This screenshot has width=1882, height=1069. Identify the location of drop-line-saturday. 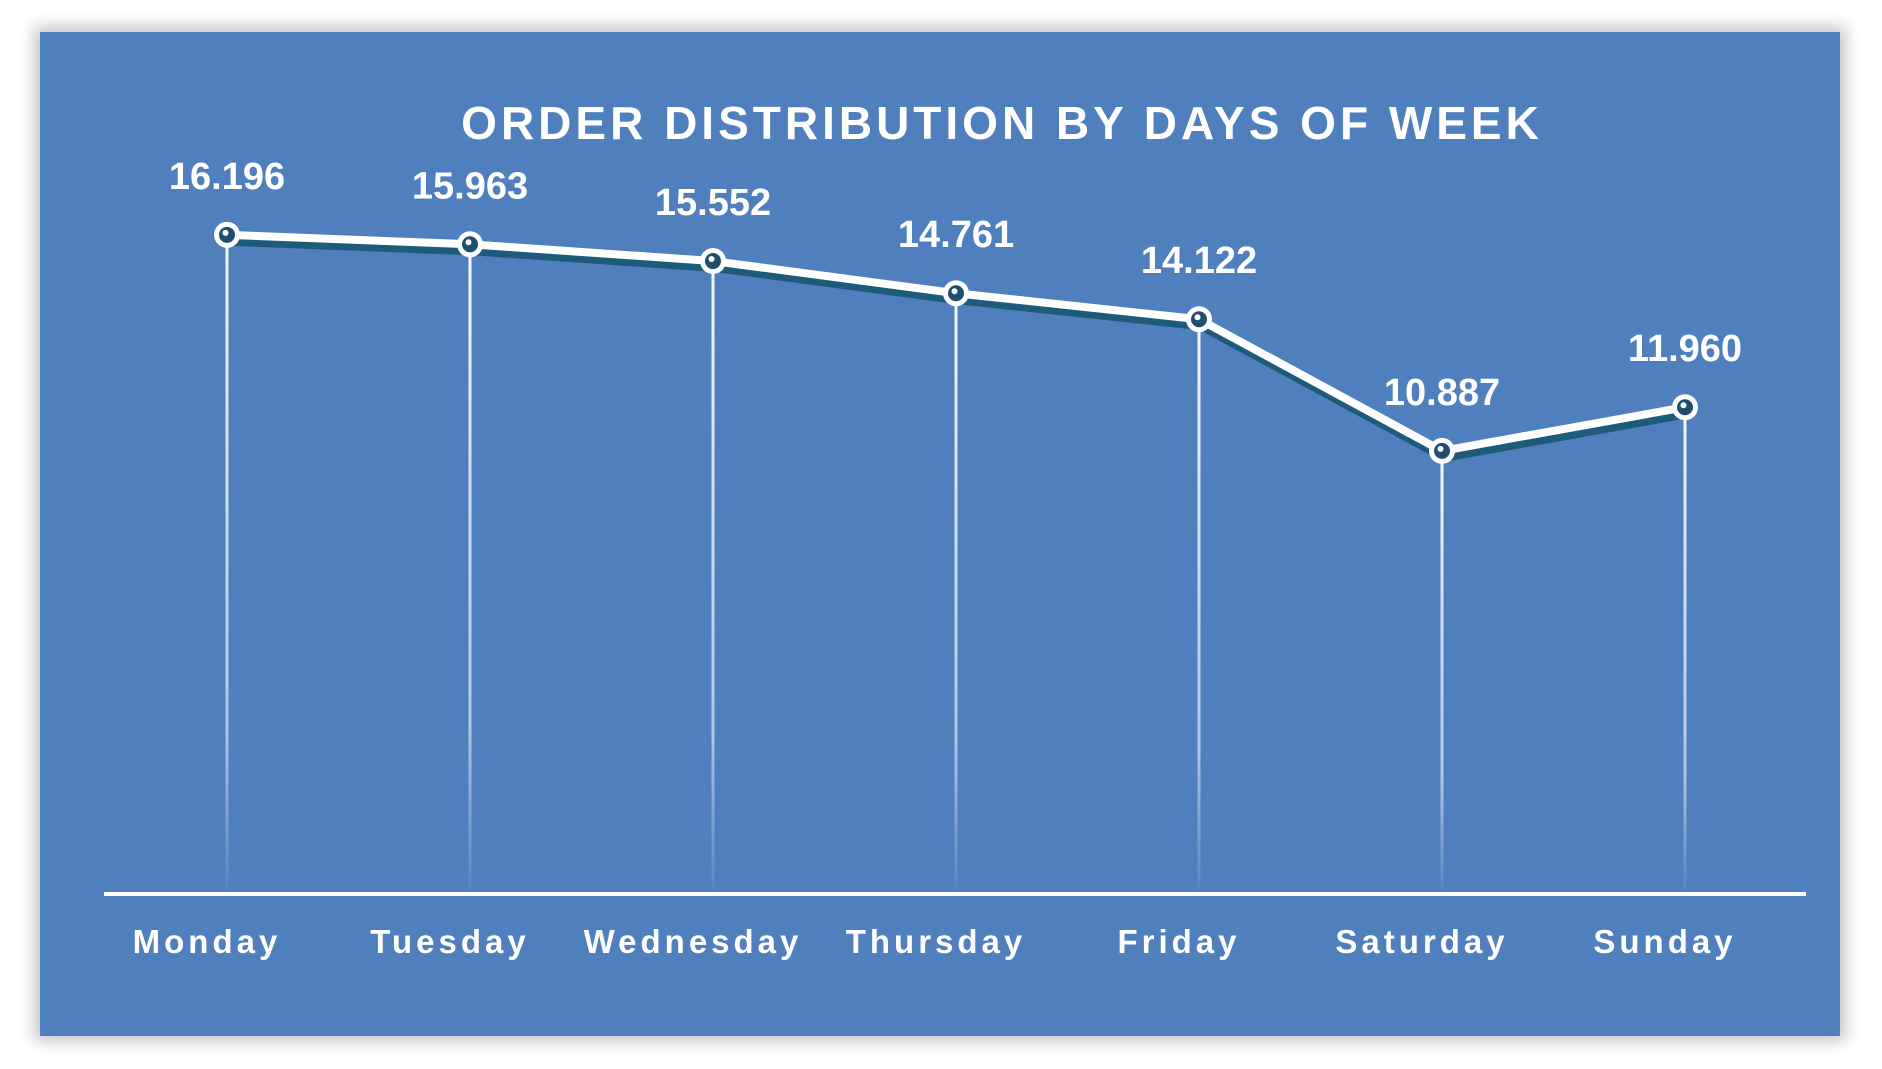
(1442, 670).